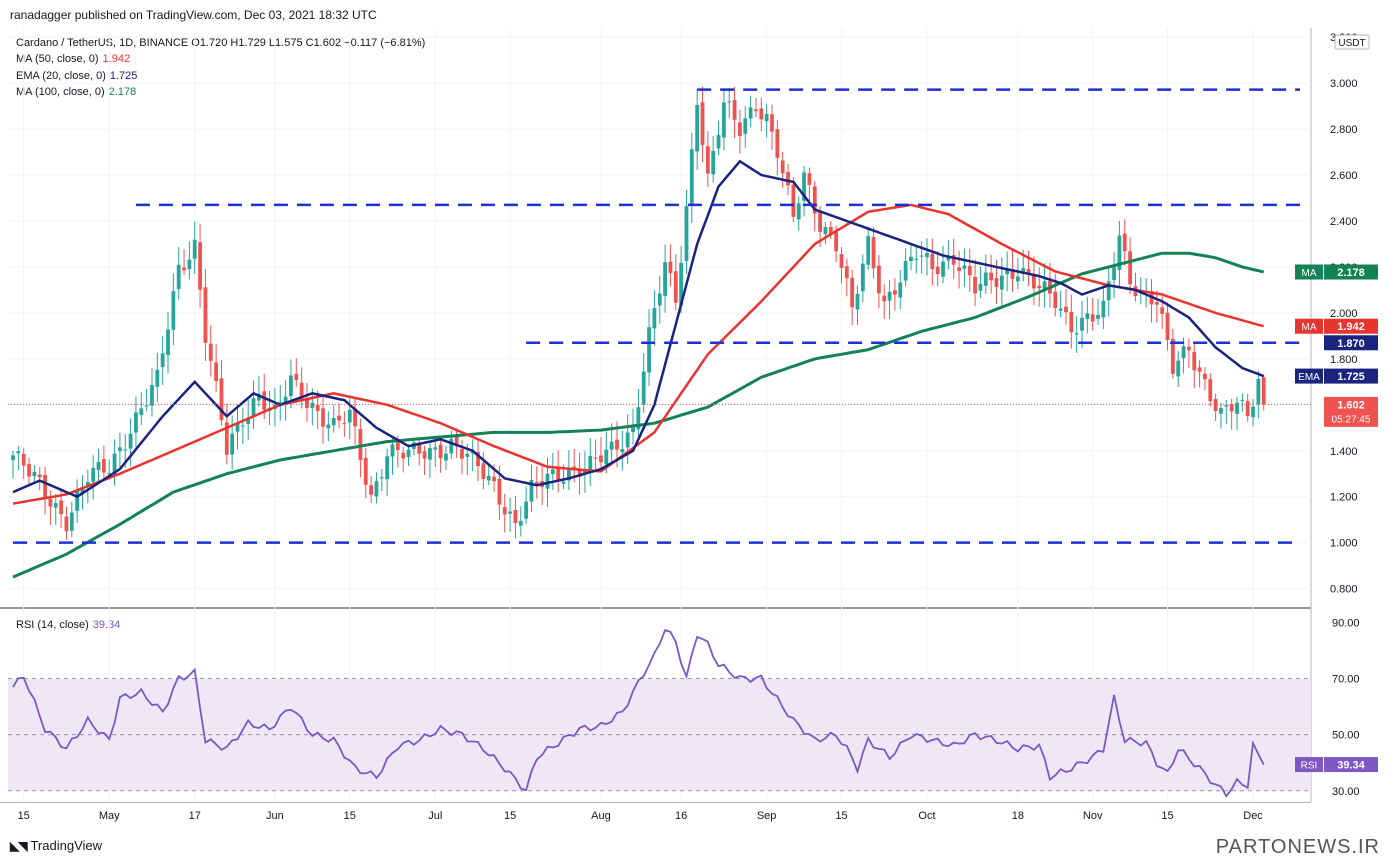 The height and width of the screenshot is (865, 1394). What do you see at coordinates (76, 92) in the screenshot?
I see `ma100-legend: MA (100, close, 0) 2.178` at bounding box center [76, 92].